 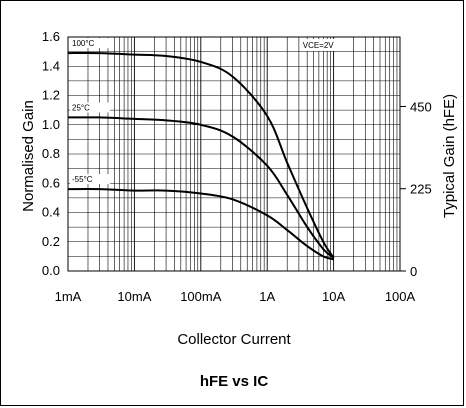 I want to click on y-tick-label: 0.6, so click(x=51, y=182).